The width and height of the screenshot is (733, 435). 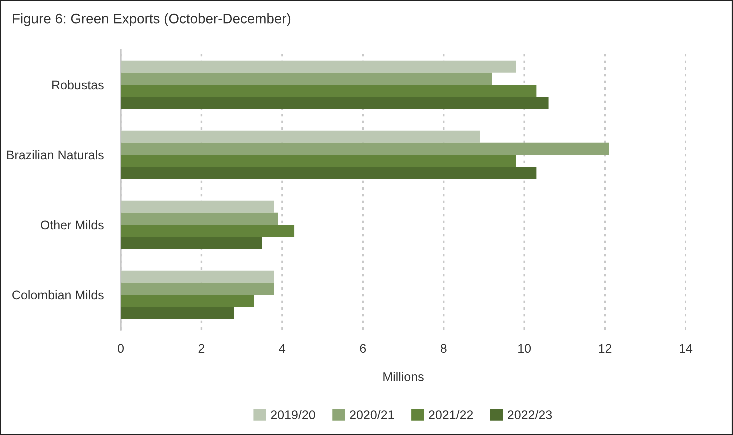 What do you see at coordinates (525, 349) in the screenshot?
I see `x-tick-label: 10` at bounding box center [525, 349].